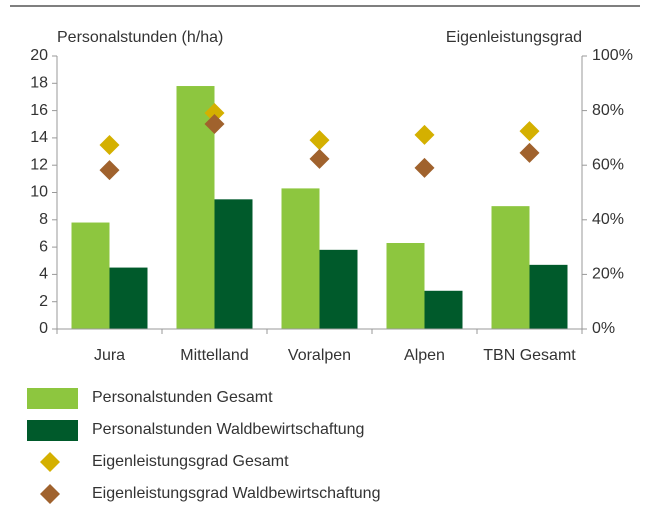 This screenshot has height=506, width=661. What do you see at coordinates (228, 429) in the screenshot?
I see `legend-label: Personalstunden Waldbewirtschaftung` at bounding box center [228, 429].